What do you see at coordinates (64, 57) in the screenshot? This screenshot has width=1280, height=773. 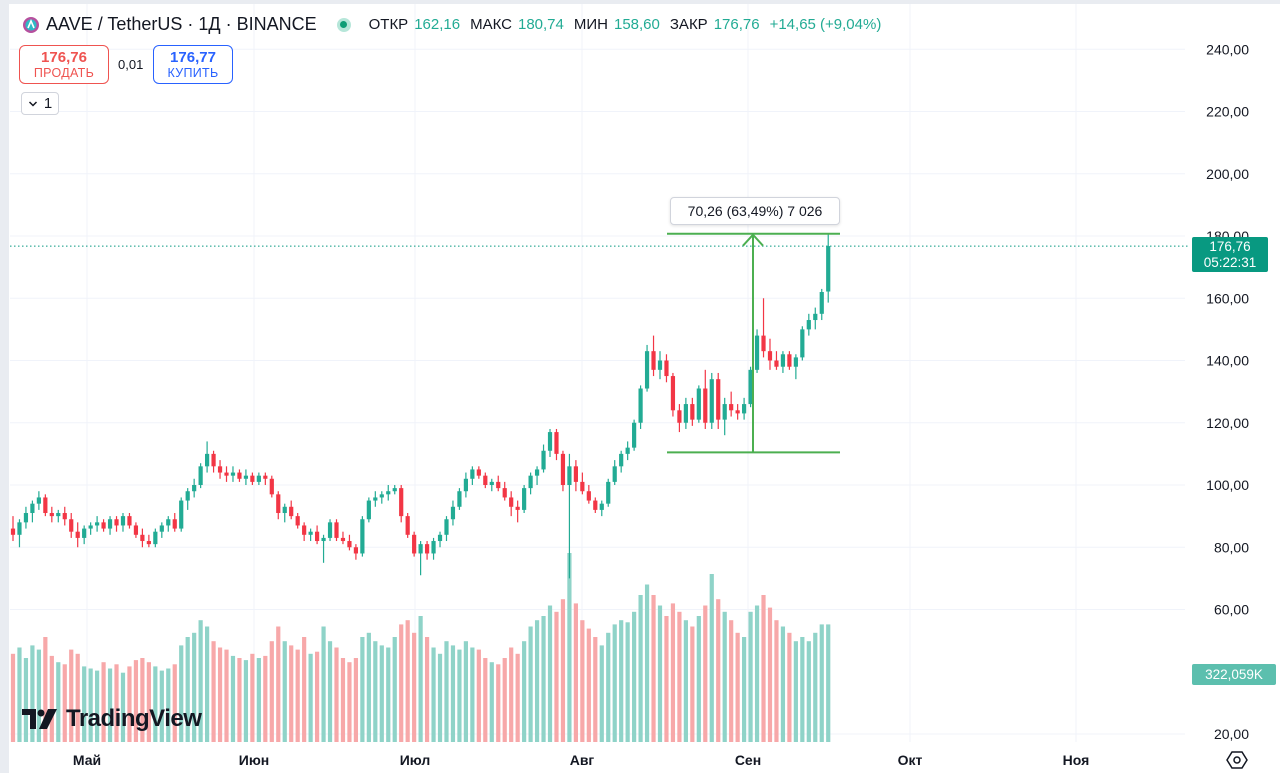 I see `sell-price: 176,76` at bounding box center [64, 57].